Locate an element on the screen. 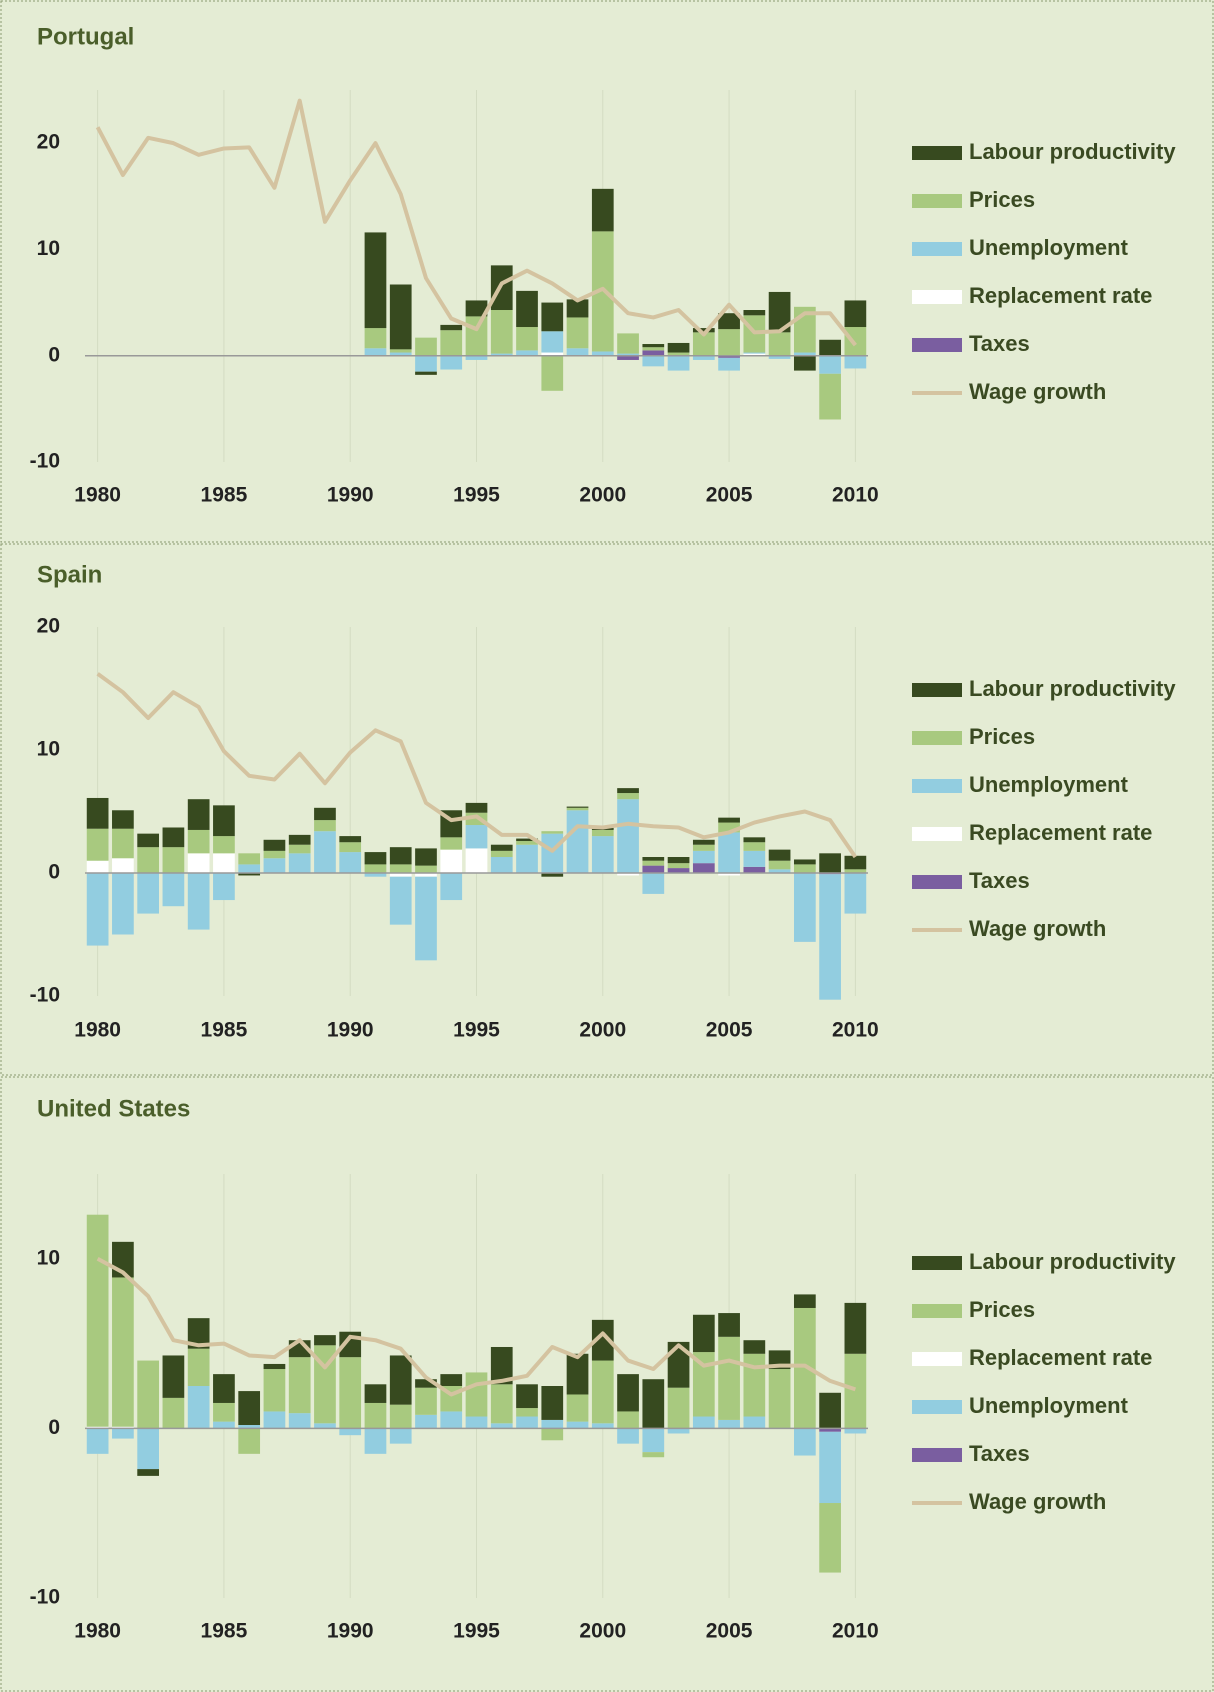 The height and width of the screenshot is (1692, 1214). y-tick-label: 10 is located at coordinates (48, 749).